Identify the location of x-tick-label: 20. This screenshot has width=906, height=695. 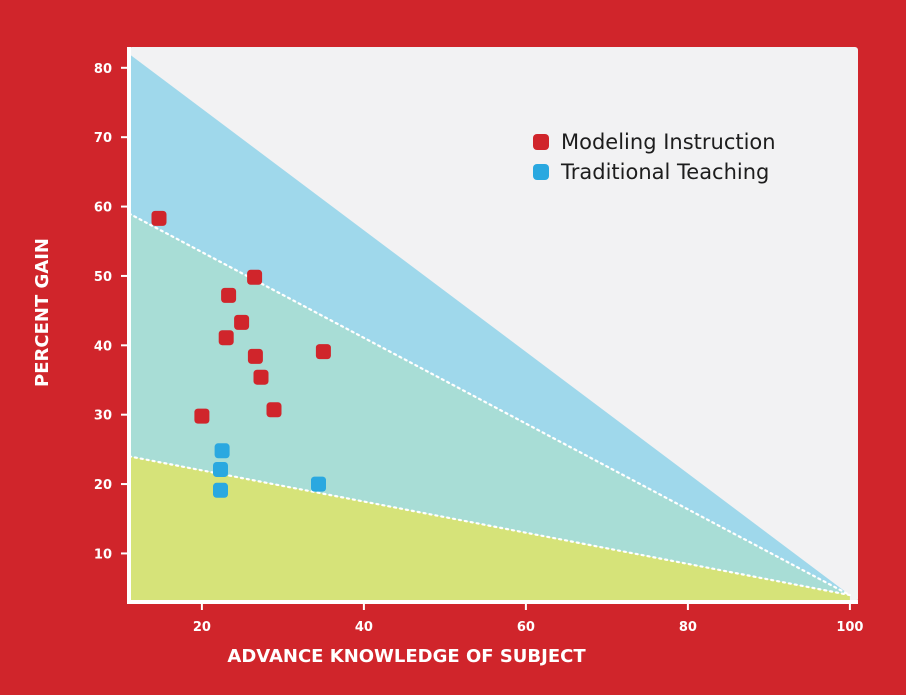
(202, 627).